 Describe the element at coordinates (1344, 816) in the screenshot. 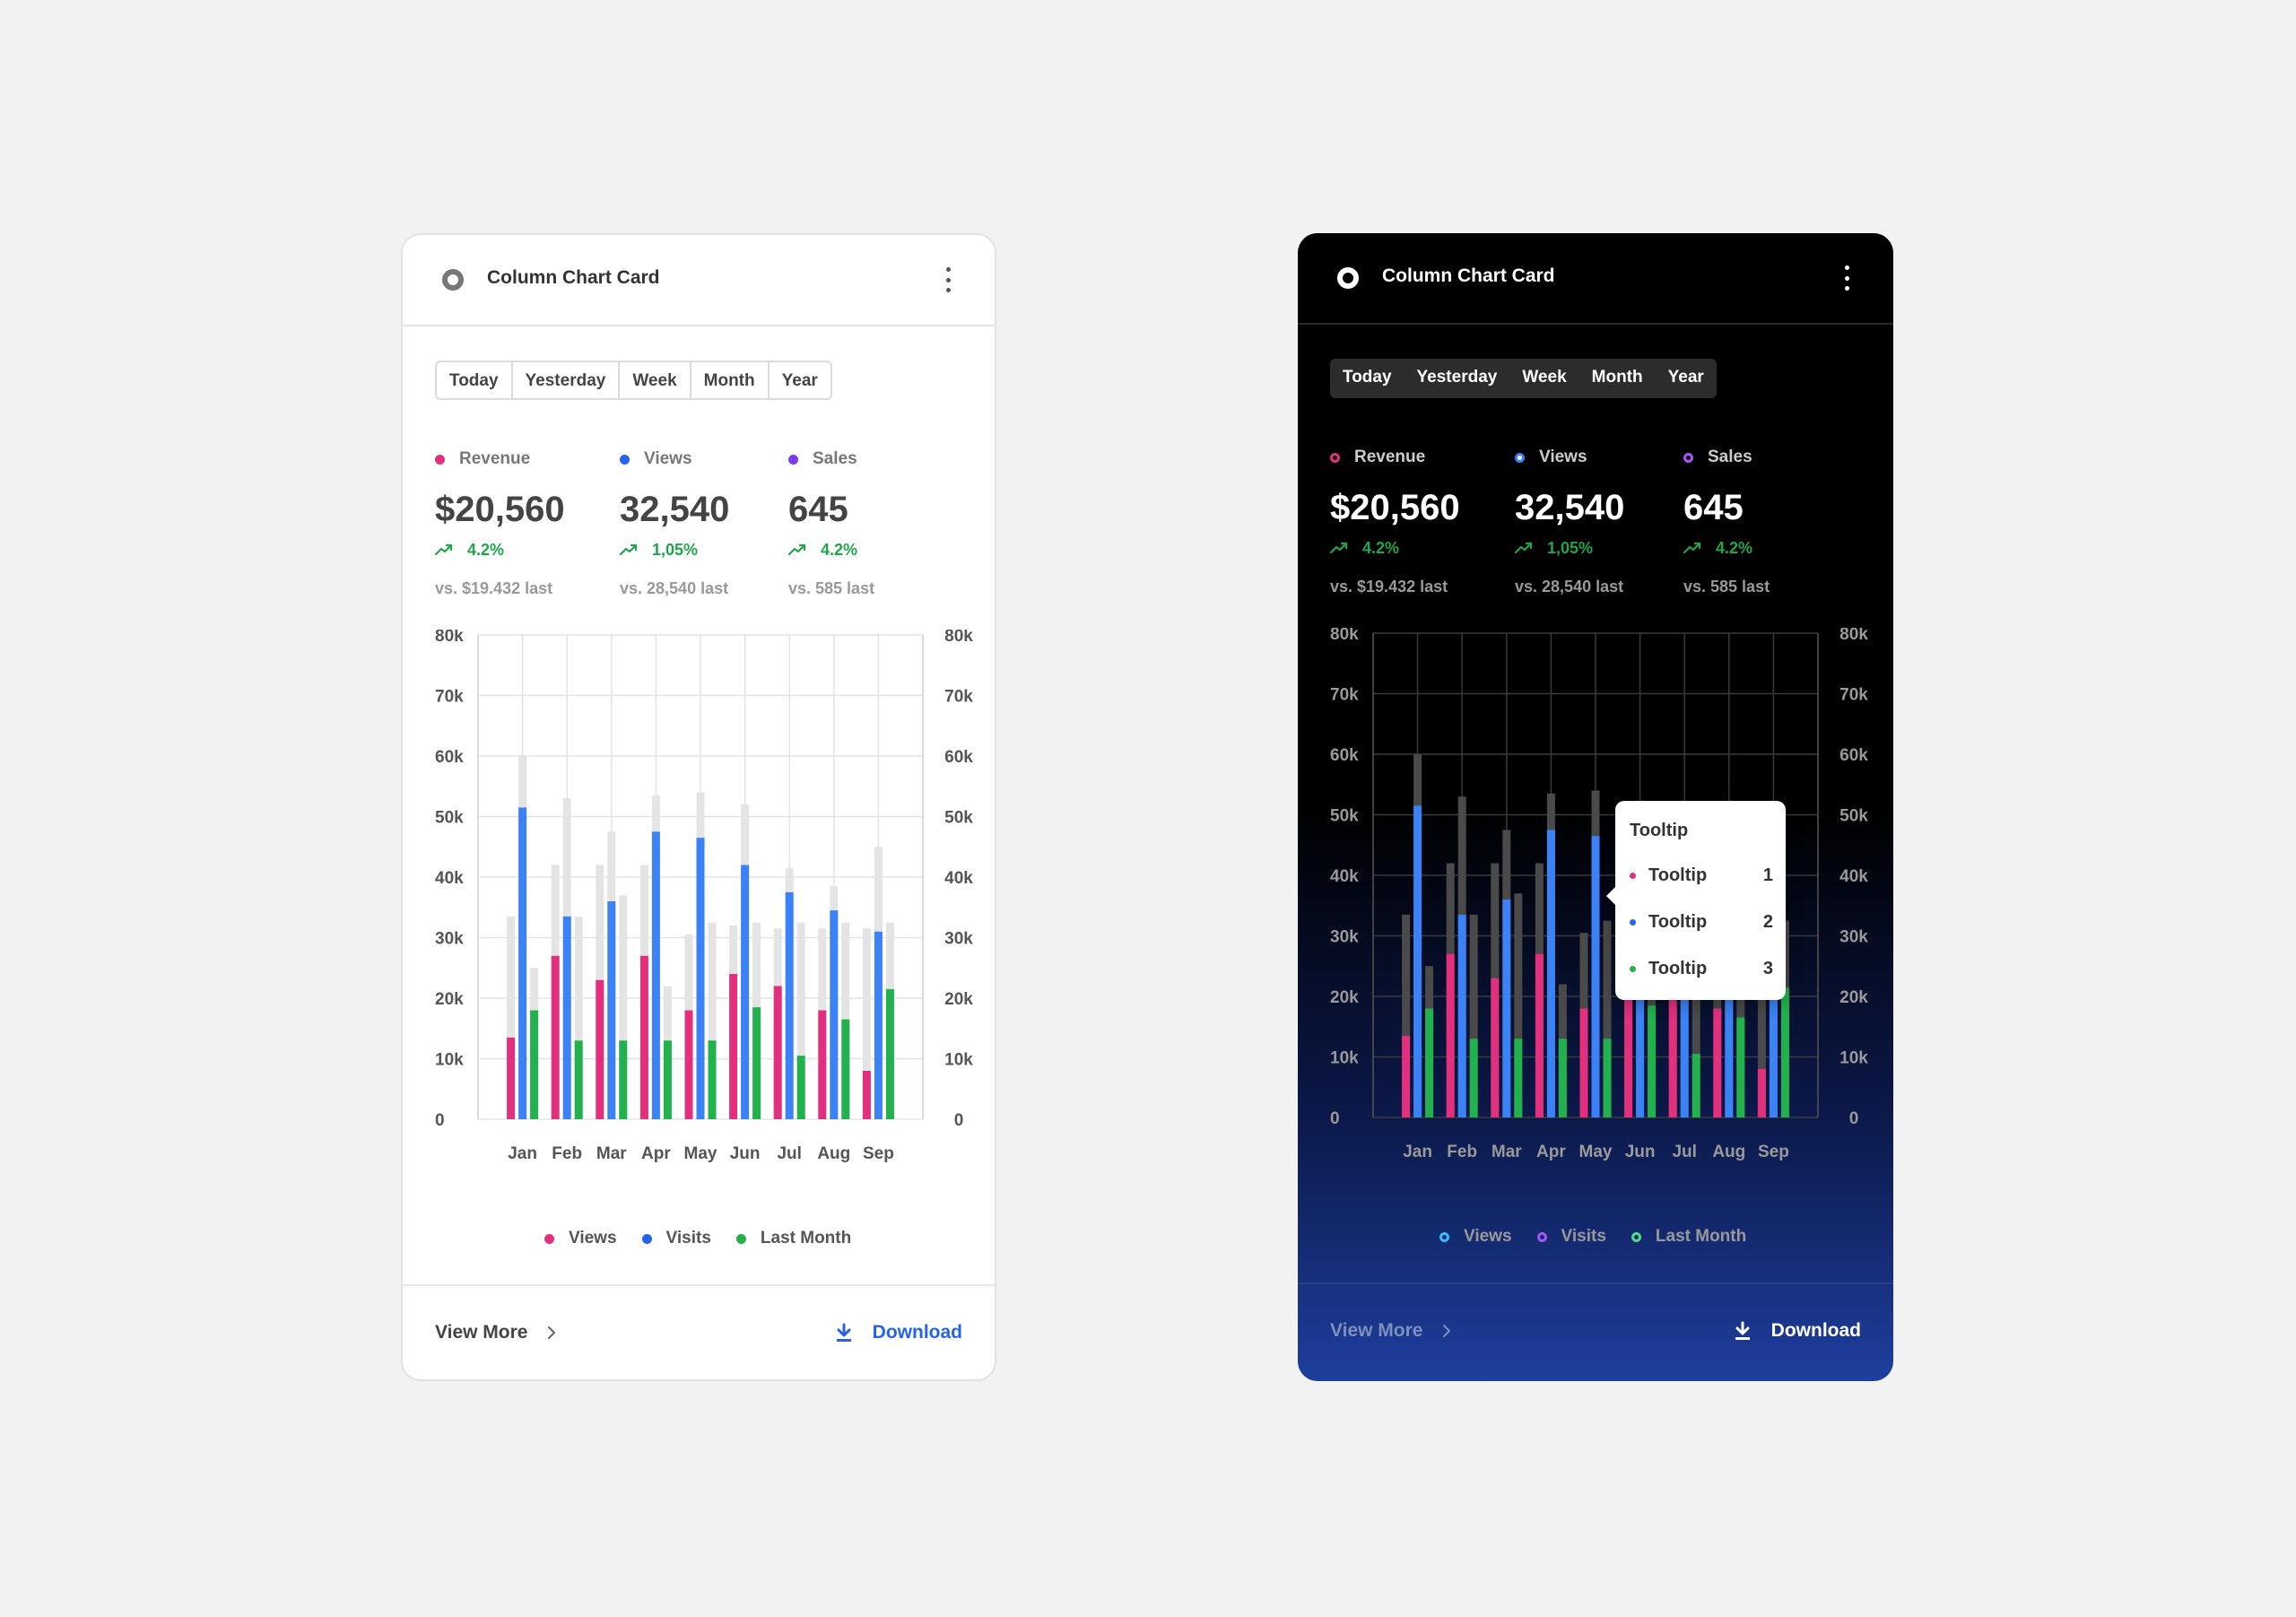

I see `y-tick-label: 50k` at that location.